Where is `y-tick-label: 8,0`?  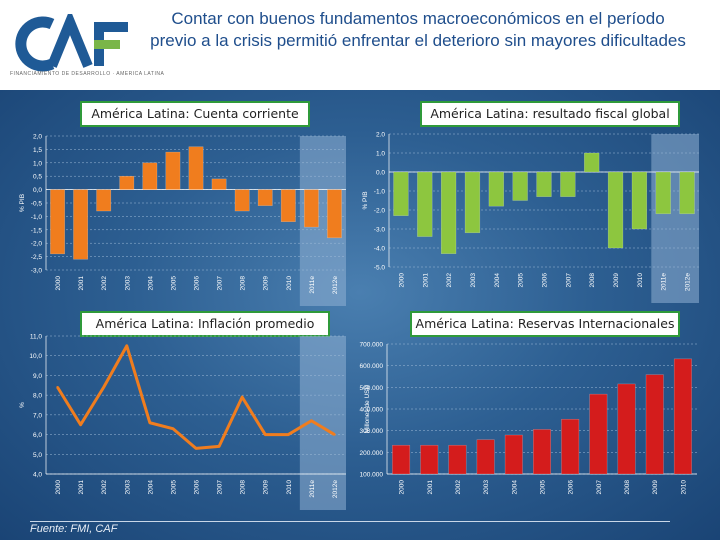 y-tick-label: 8,0 is located at coordinates (37, 396).